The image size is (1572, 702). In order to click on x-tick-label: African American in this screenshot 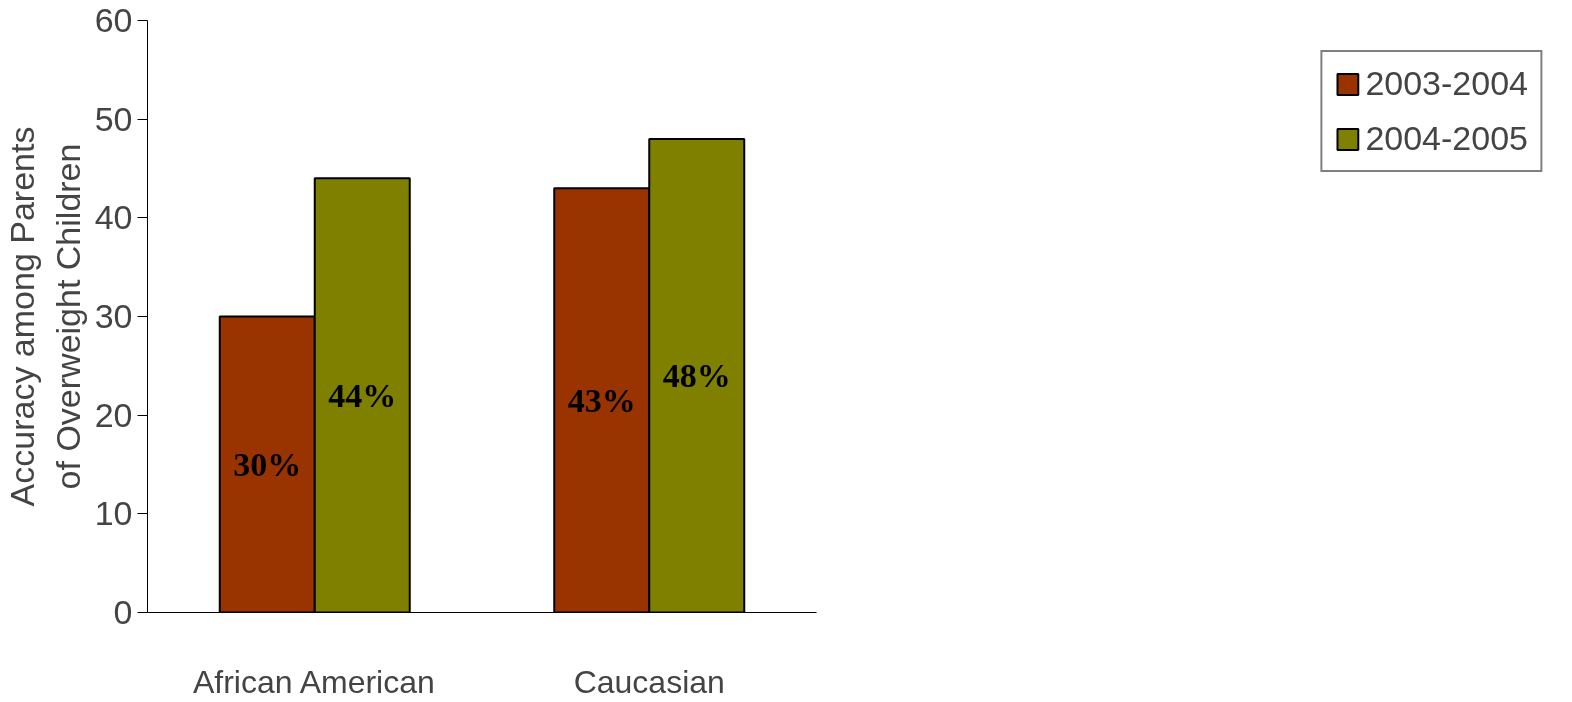, I will do `click(313, 681)`.